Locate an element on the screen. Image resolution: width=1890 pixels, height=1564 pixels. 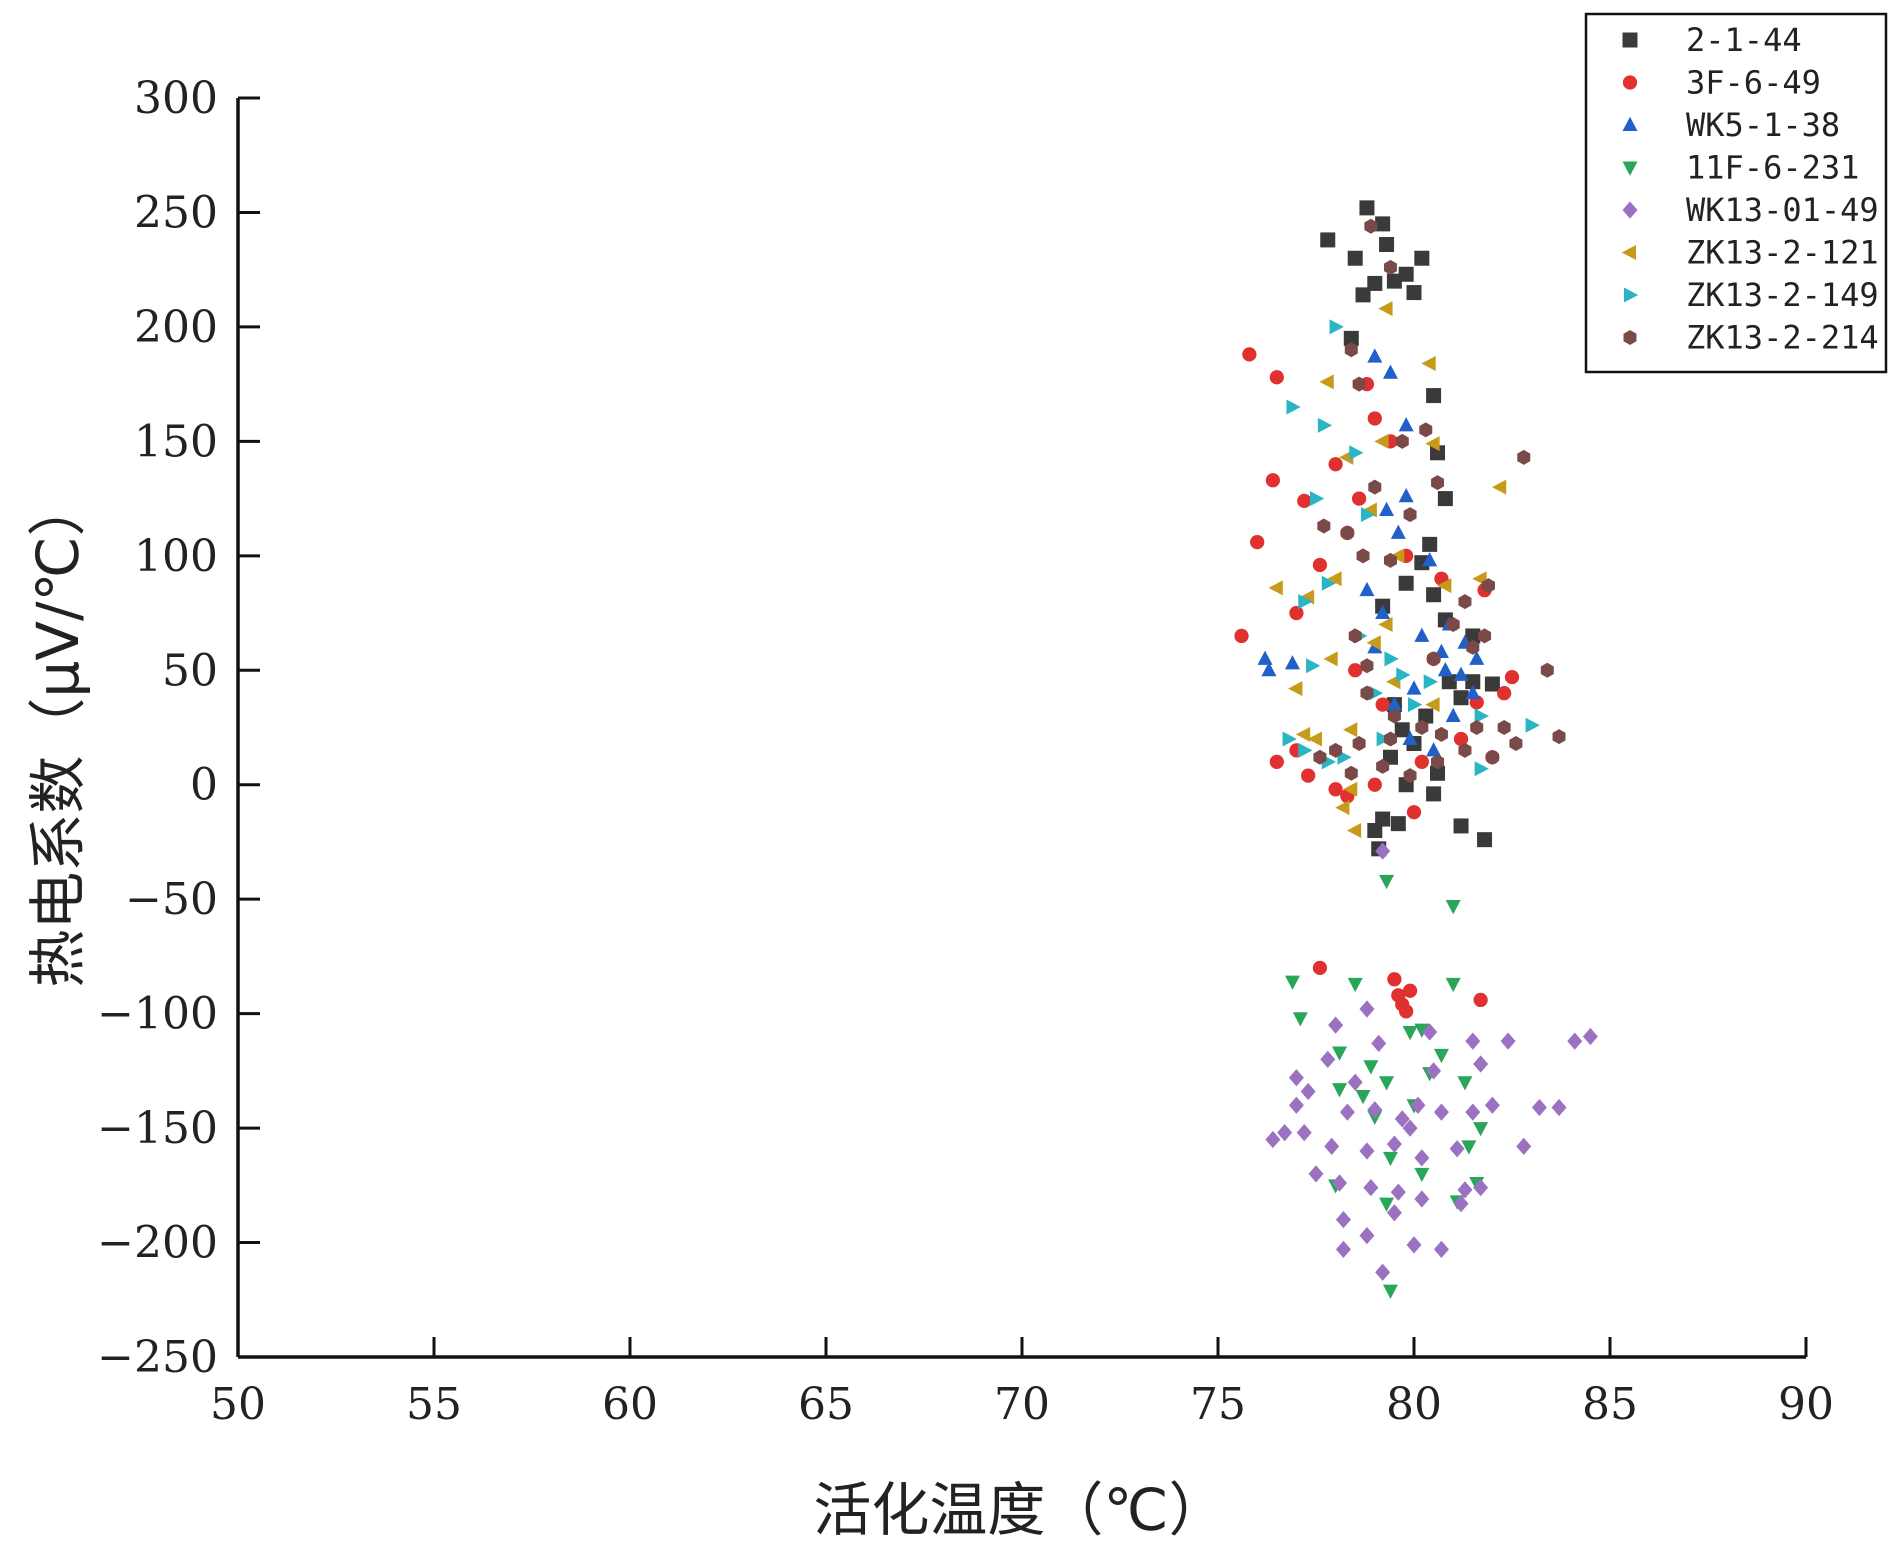
y-tick-label: −250 is located at coordinates (157, 1357).